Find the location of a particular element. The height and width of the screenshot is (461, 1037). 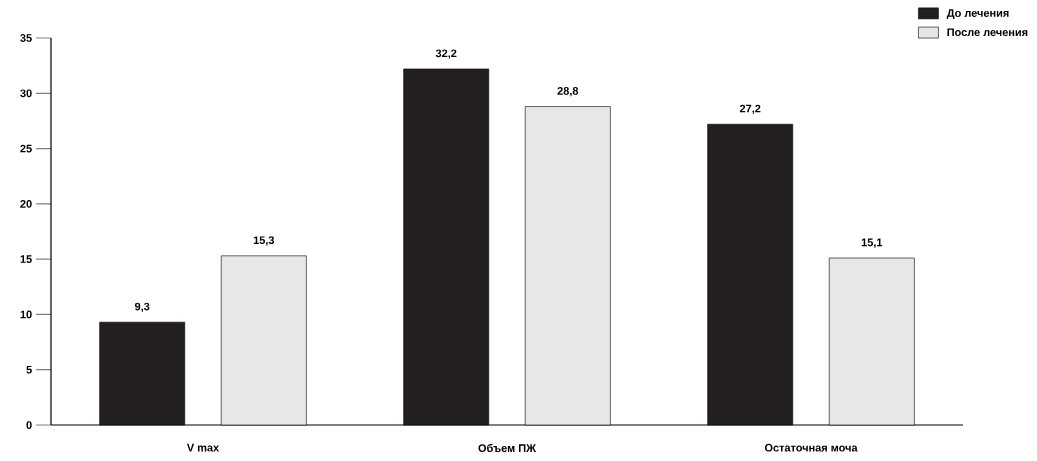

y-tick-label: 15 is located at coordinates (26, 259).